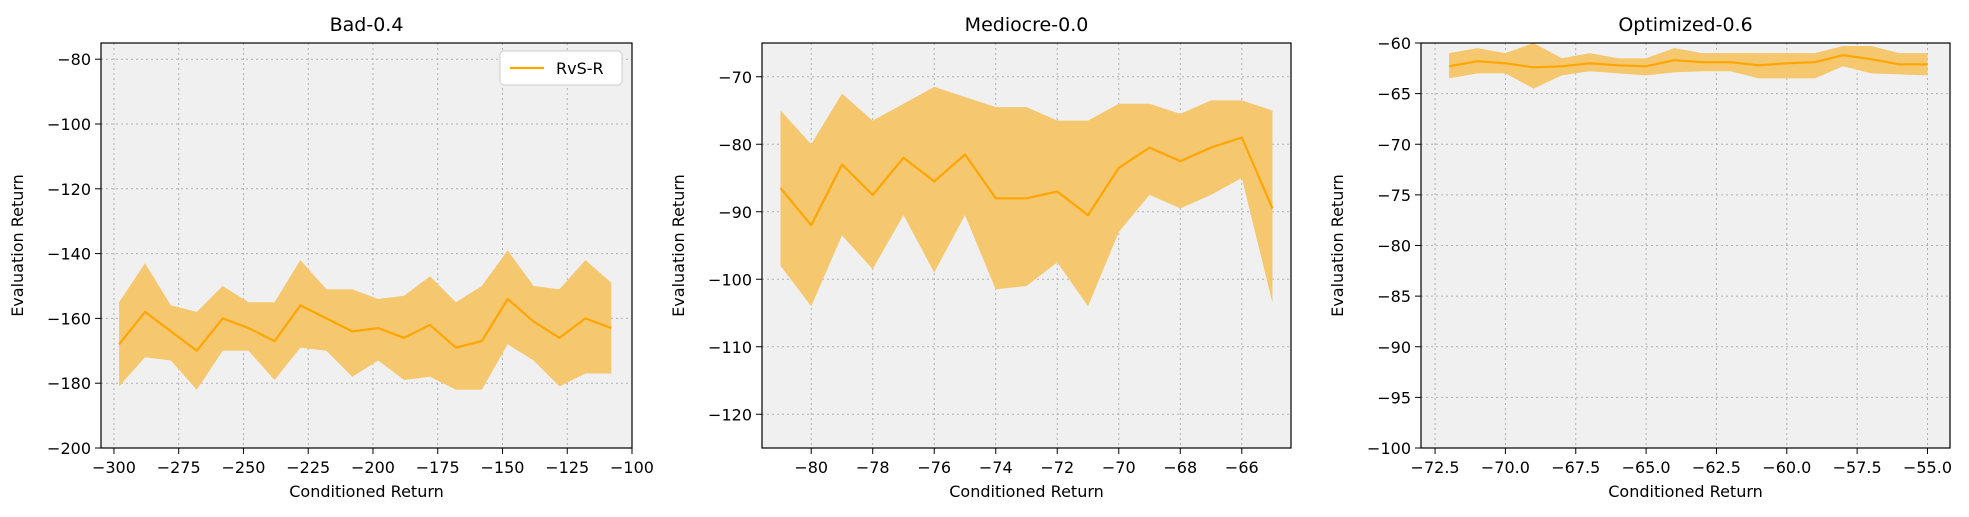 Image resolution: width=1969 pixels, height=517 pixels. I want to click on x-tick-label: −74, so click(996, 467).